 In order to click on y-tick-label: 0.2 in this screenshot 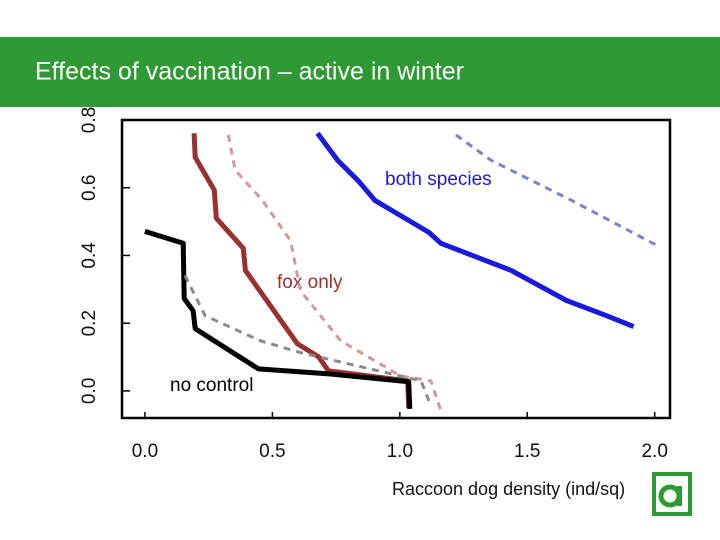, I will do `click(89, 323)`.